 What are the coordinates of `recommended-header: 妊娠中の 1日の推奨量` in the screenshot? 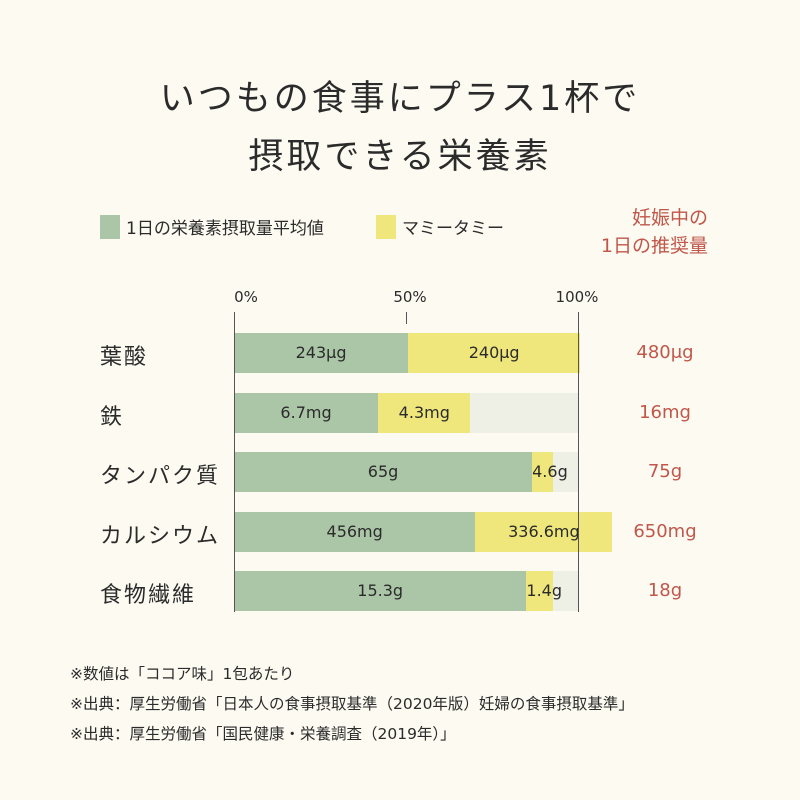 It's located at (654, 232).